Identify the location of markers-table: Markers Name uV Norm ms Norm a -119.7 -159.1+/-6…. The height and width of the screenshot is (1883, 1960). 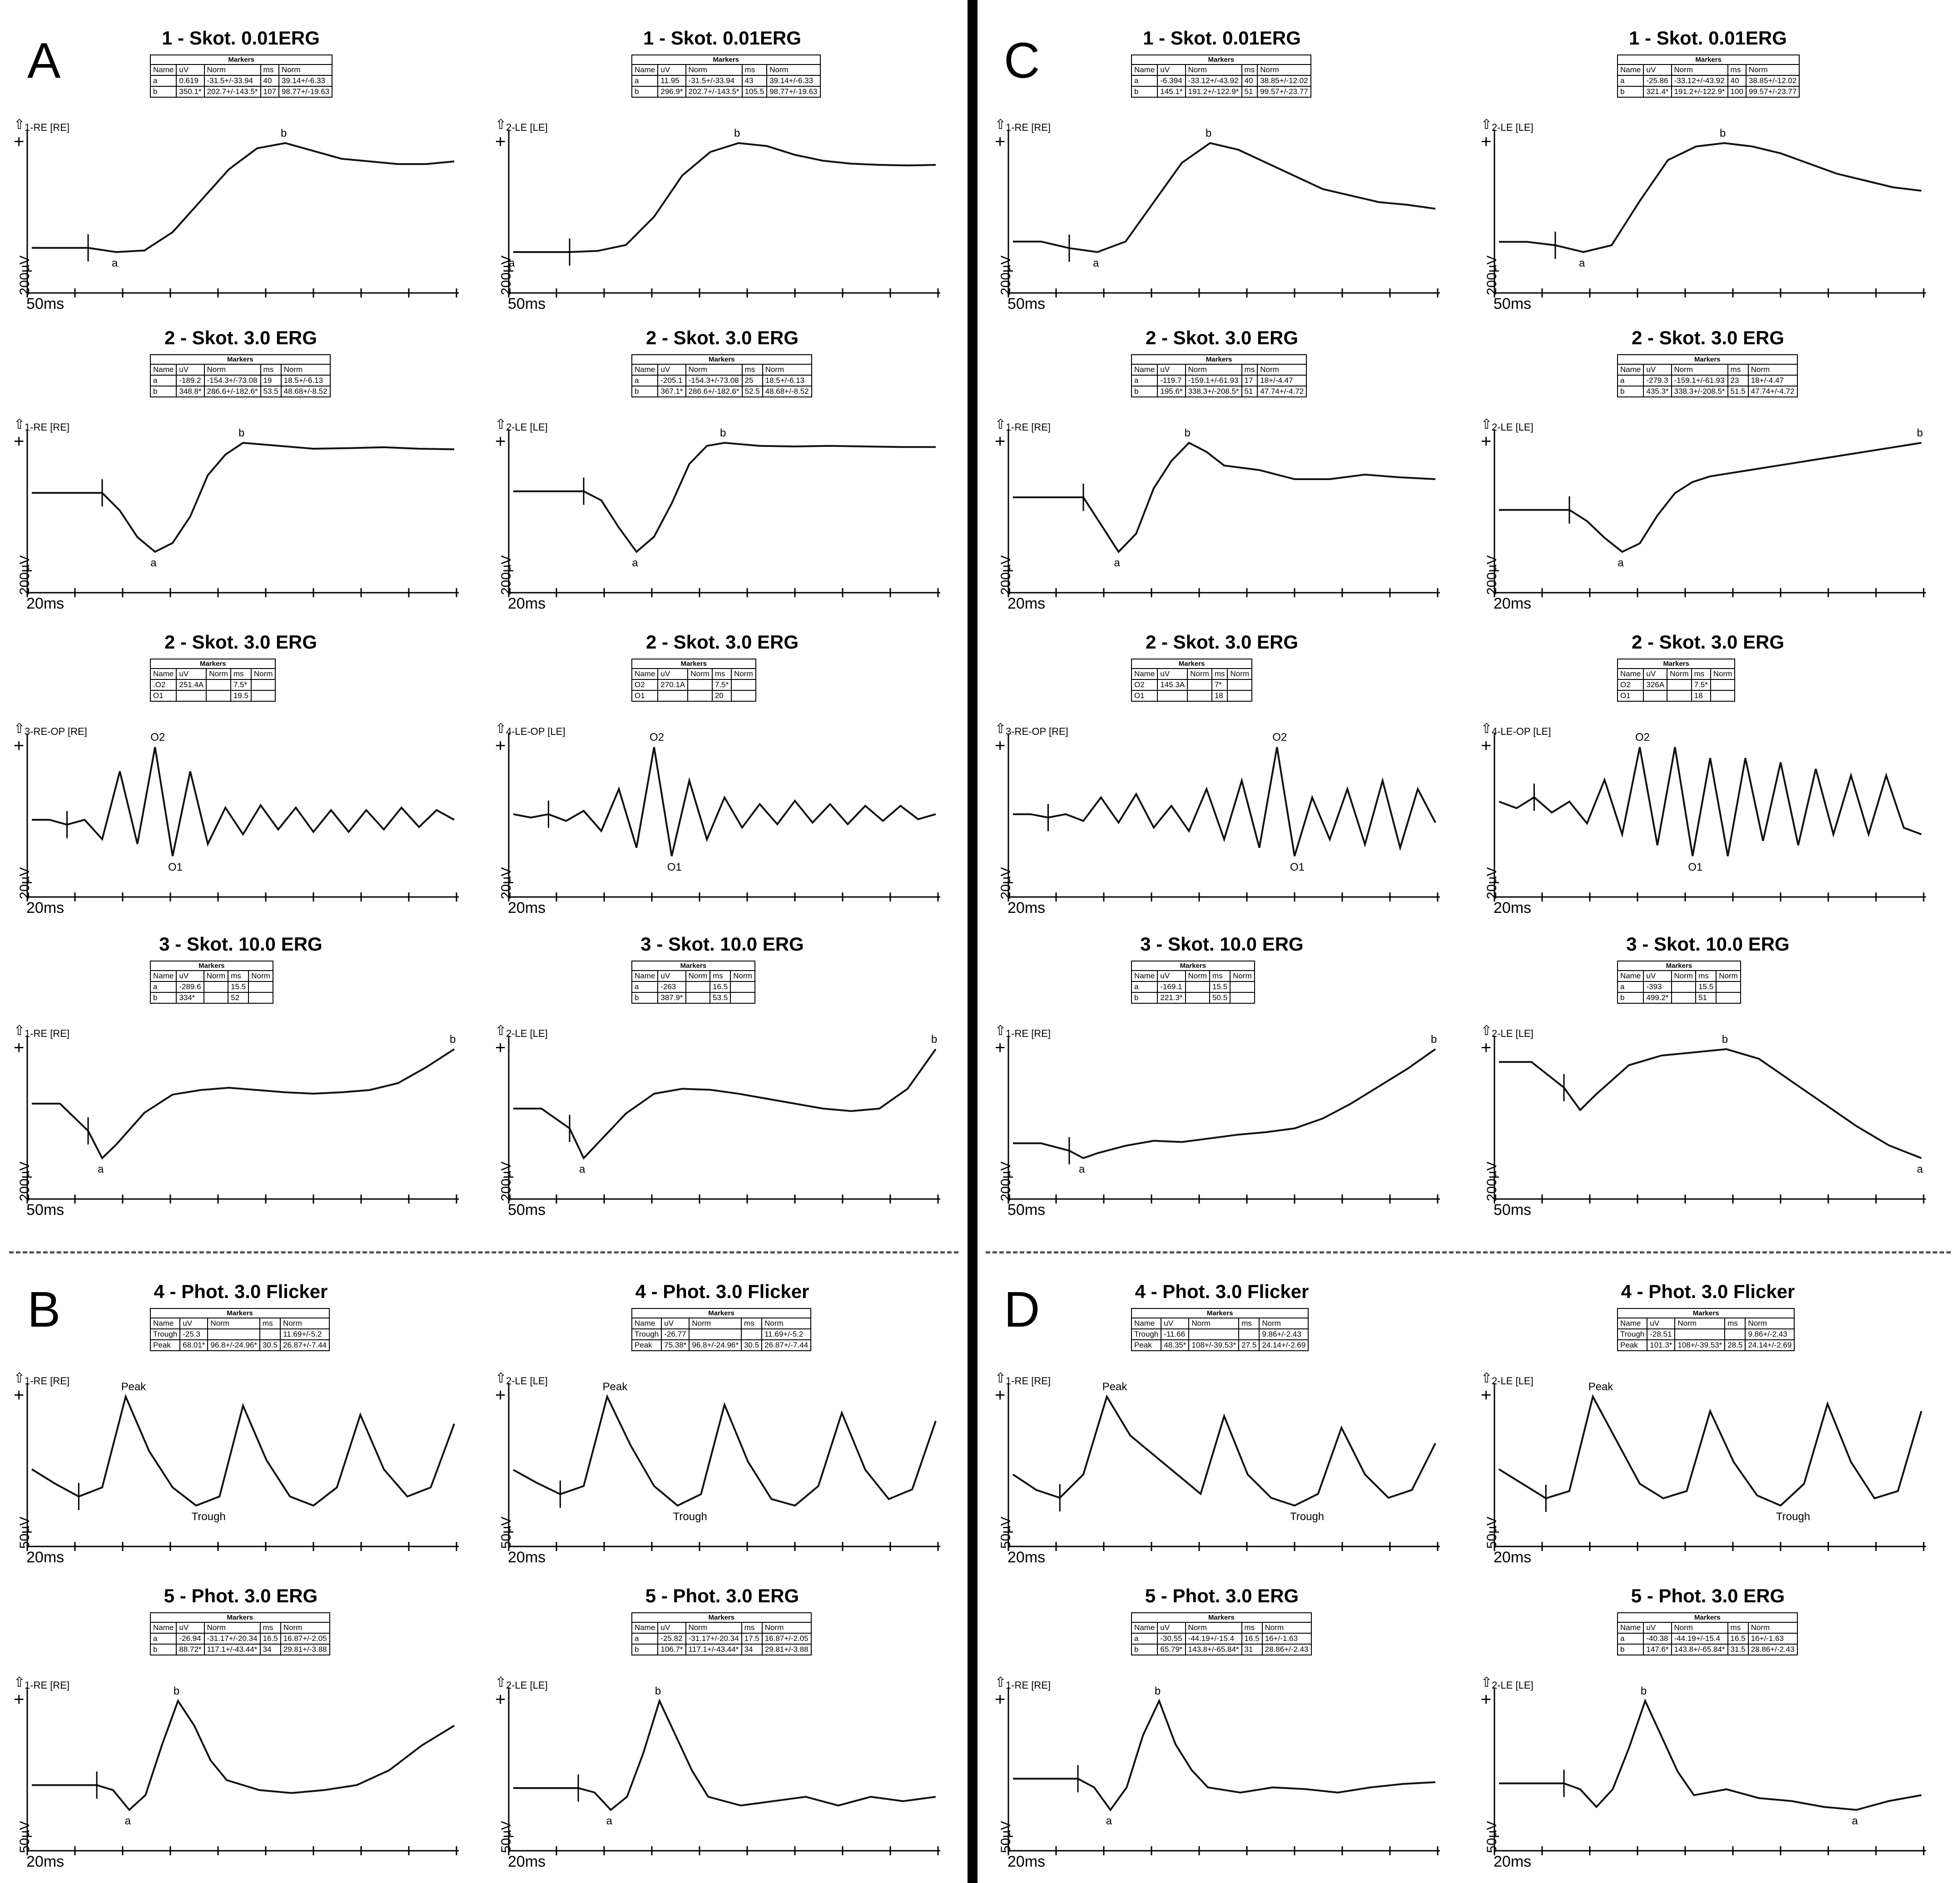
(1219, 375).